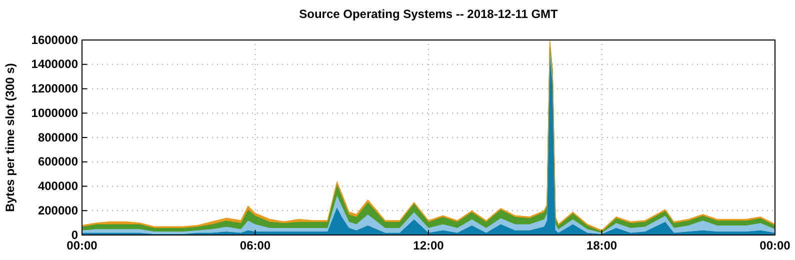 This screenshot has height=260, width=795. I want to click on x-tick-label: 00:00, so click(775, 245).